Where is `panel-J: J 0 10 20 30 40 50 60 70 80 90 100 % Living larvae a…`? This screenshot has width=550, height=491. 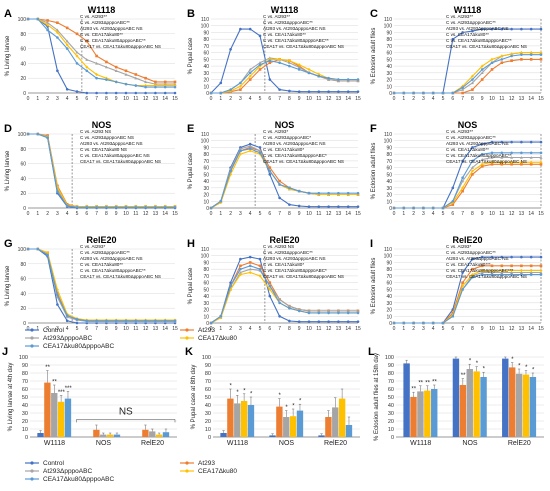 panel-J: J 0 10 20 30 40 50 60 70 80 90 100 % Living larvae a… is located at coordinates (89, 396).